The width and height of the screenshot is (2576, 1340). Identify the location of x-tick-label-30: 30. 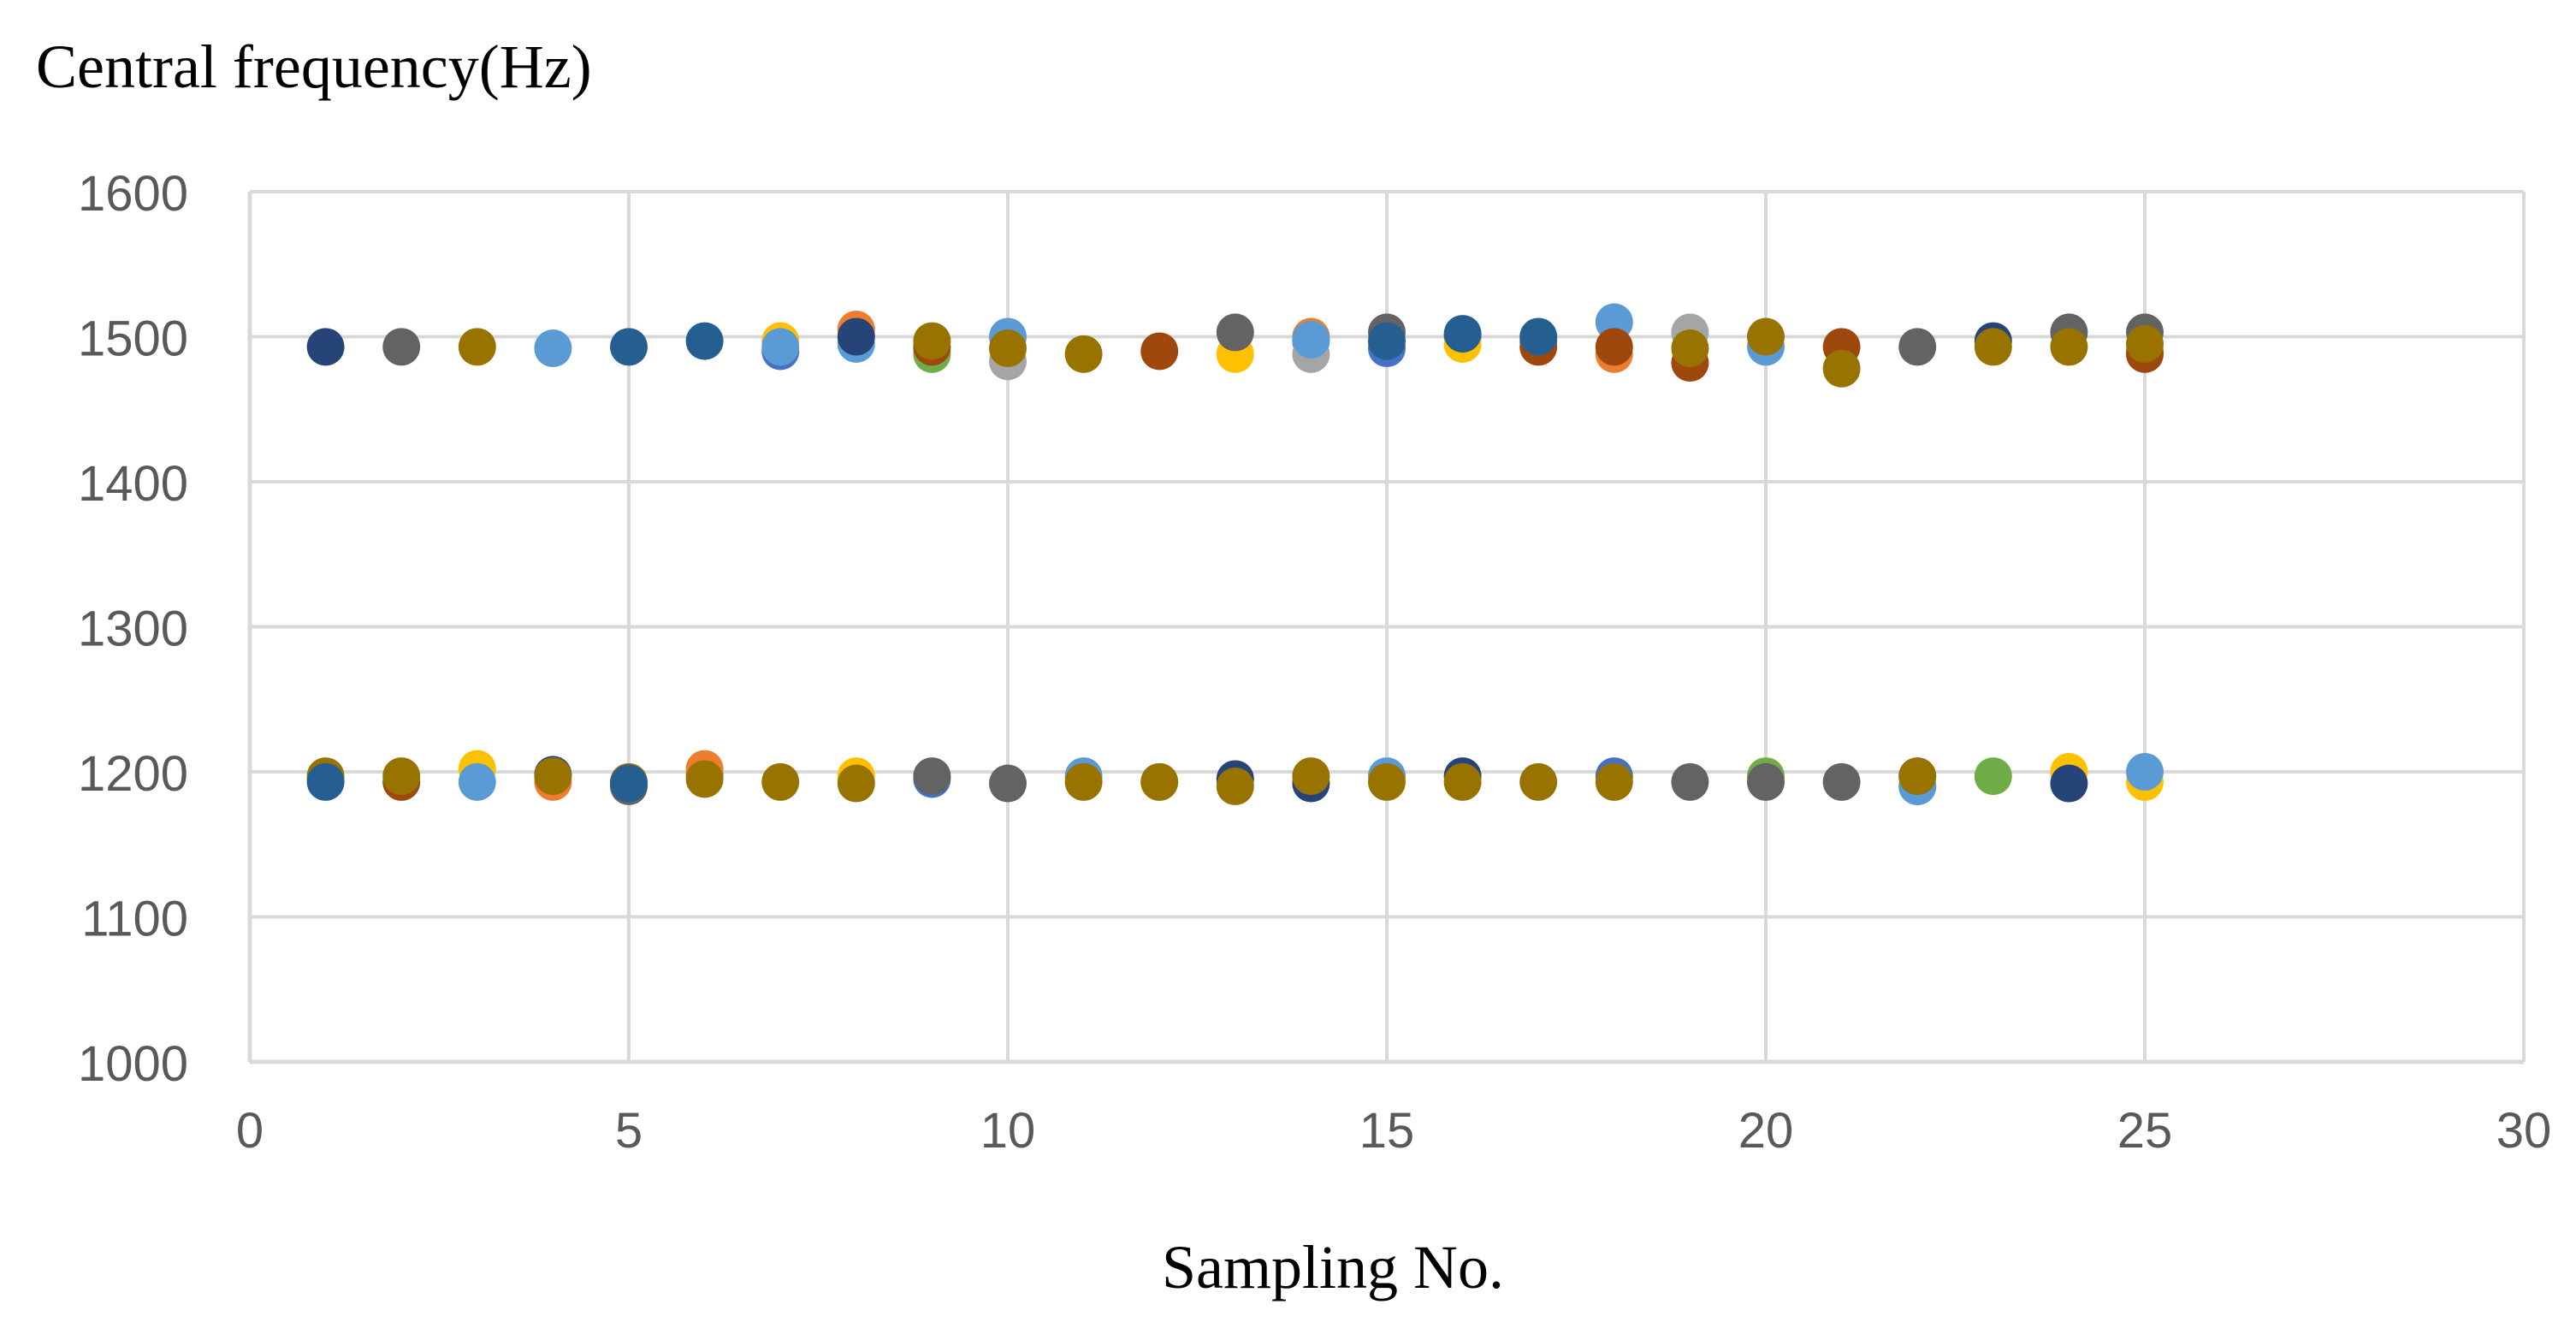
(2524, 1131).